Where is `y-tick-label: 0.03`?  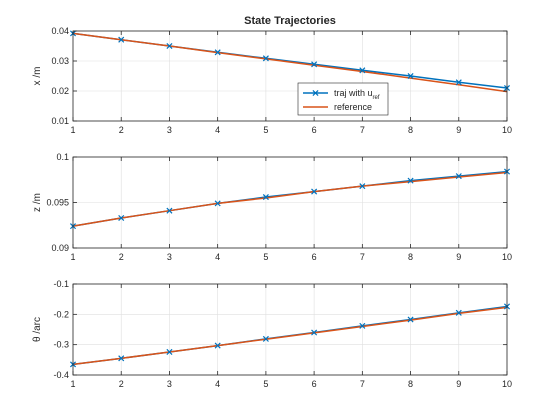
y-tick-label: 0.03 is located at coordinates (60, 61).